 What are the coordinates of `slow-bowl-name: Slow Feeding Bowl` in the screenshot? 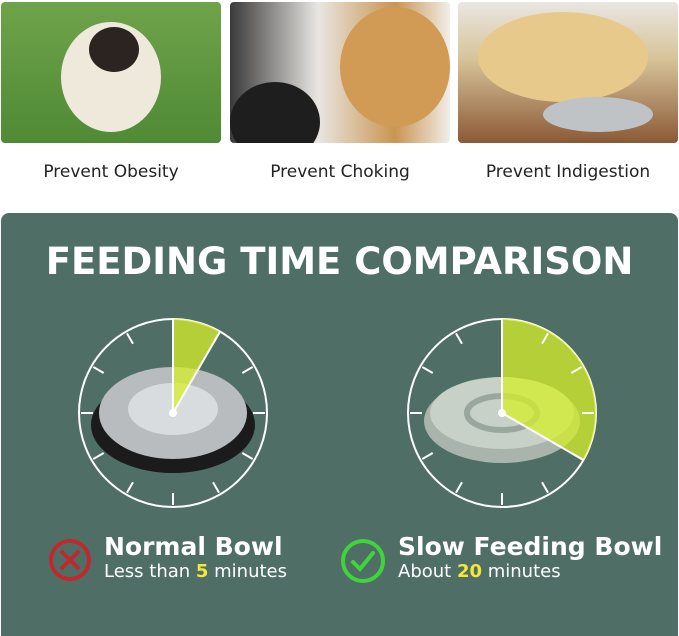 It's located at (530, 546).